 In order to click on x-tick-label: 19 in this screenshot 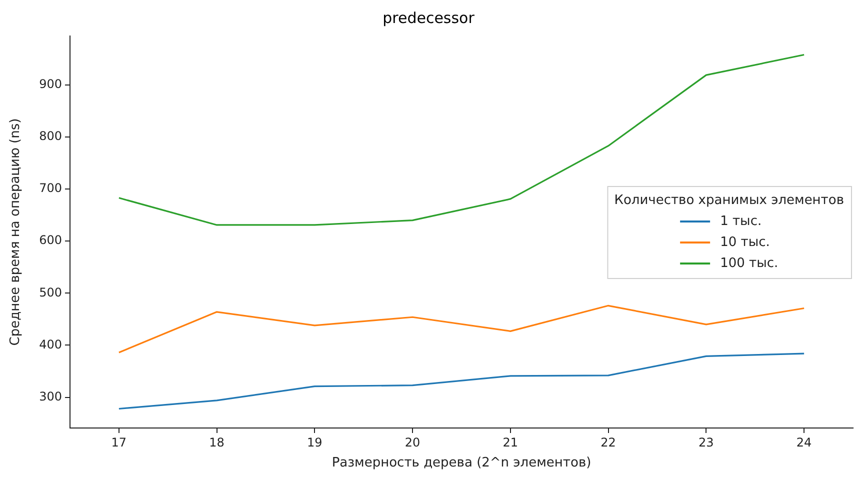, I will do `click(314, 442)`.